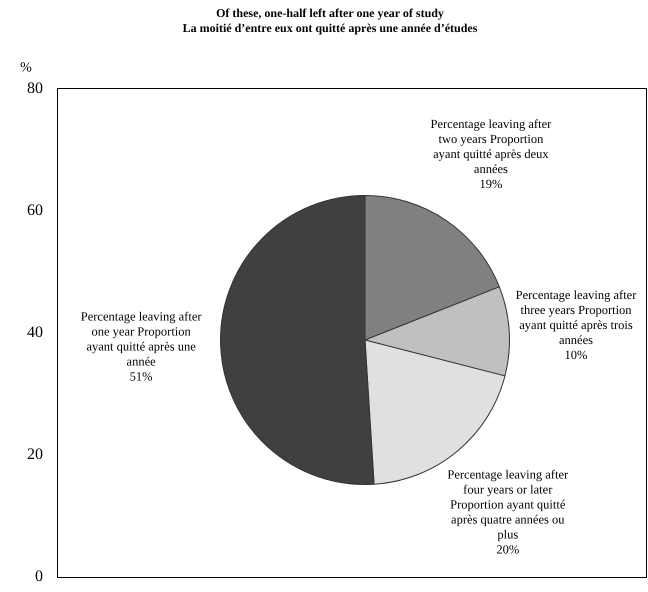 The image size is (648, 592). Describe the element at coordinates (330, 21) in the screenshot. I see `chart-title: Of these, one-half left after one year of study La moitié d’entre eux ont quitté après une année d’études` at that location.